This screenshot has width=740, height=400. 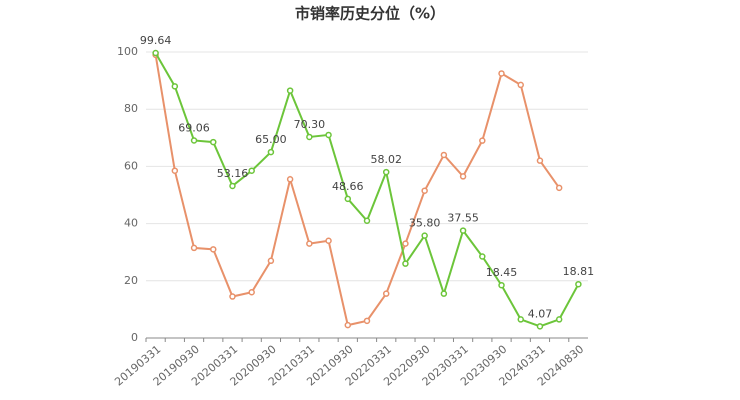 What do you see at coordinates (156, 40) in the screenshot?
I see `data-label: 99.64` at bounding box center [156, 40].